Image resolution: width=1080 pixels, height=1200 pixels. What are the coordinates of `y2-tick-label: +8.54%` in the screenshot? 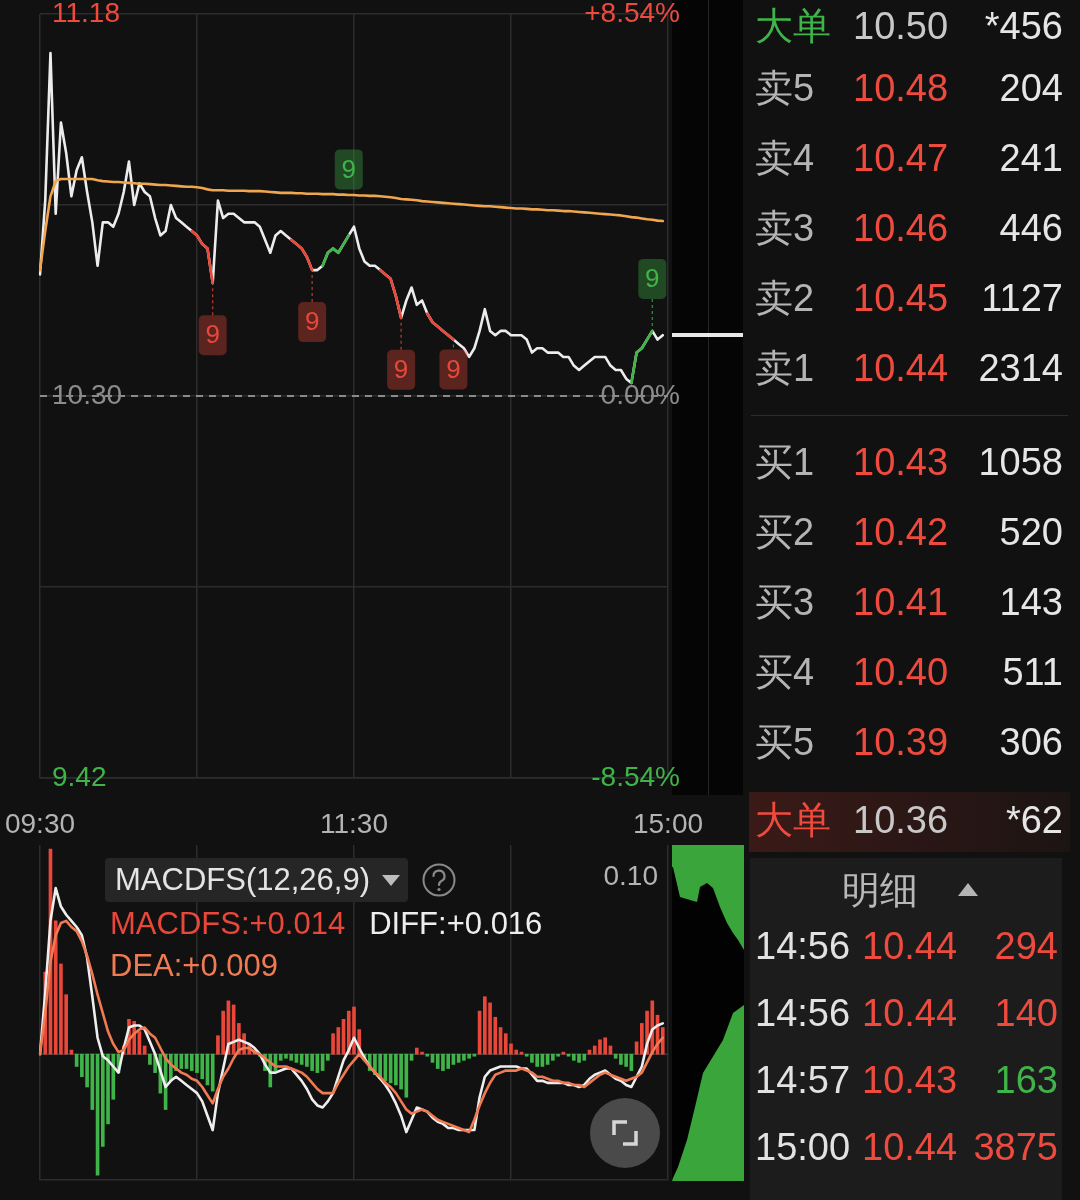 It's located at (632, 14).